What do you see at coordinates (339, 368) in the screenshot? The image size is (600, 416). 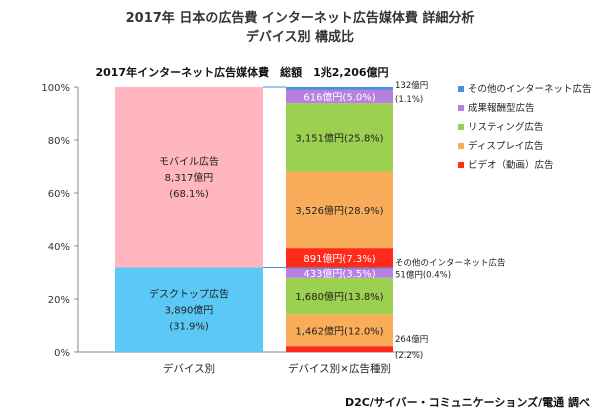 I see `x-category-label: デバイス別×広告種別` at bounding box center [339, 368].